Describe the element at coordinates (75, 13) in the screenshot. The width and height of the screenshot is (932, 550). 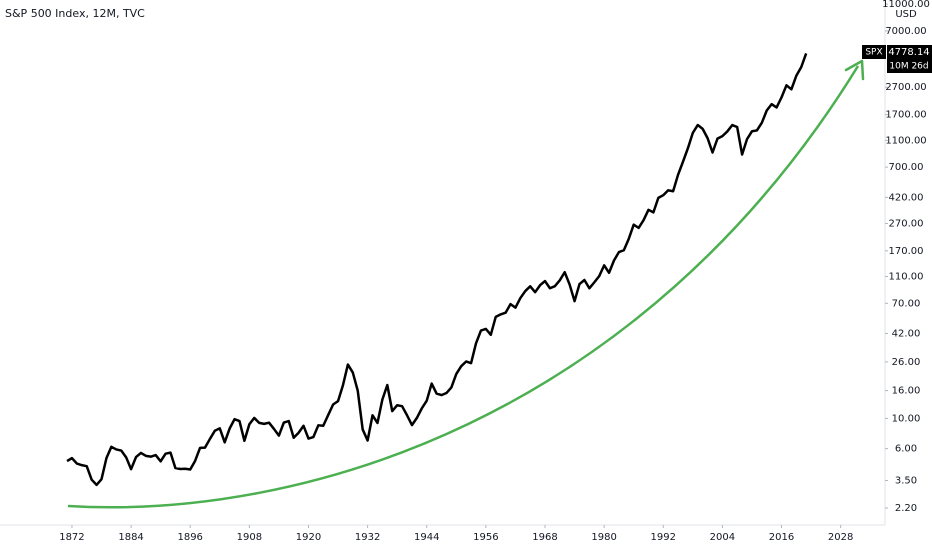
I see `chart-title: S&P 500 Index, 12M, TVC` at that location.